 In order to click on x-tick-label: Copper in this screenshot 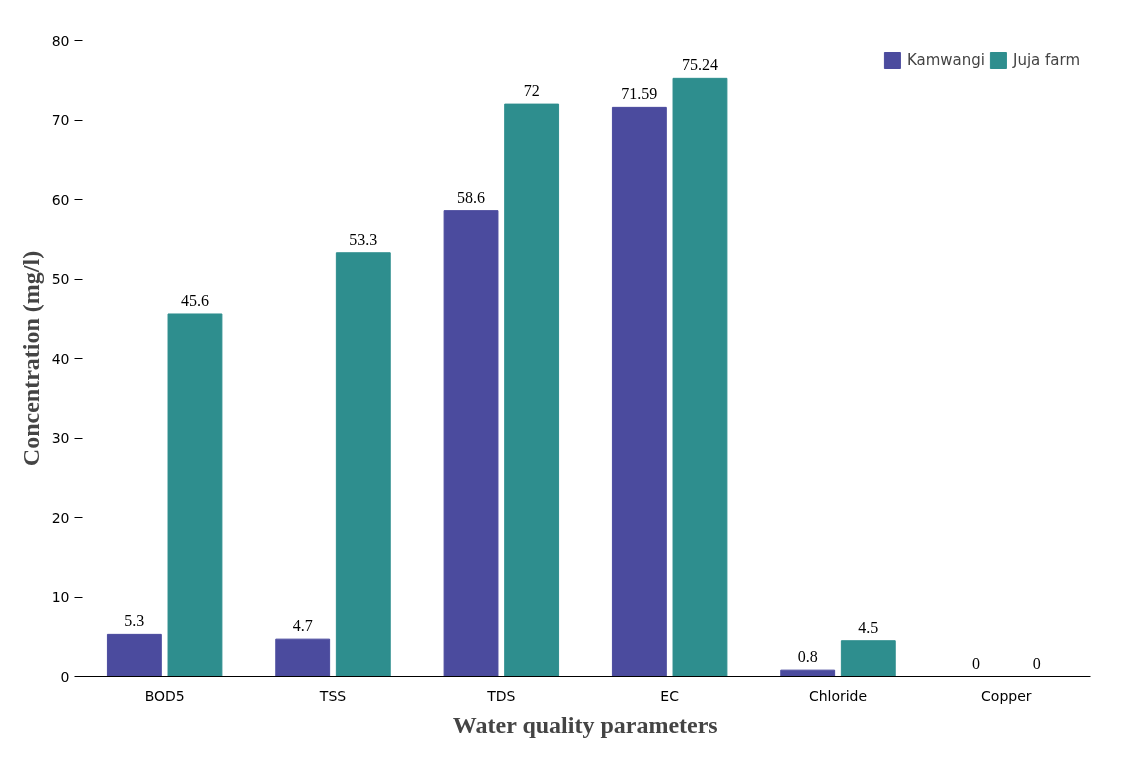, I will do `click(1006, 695)`.